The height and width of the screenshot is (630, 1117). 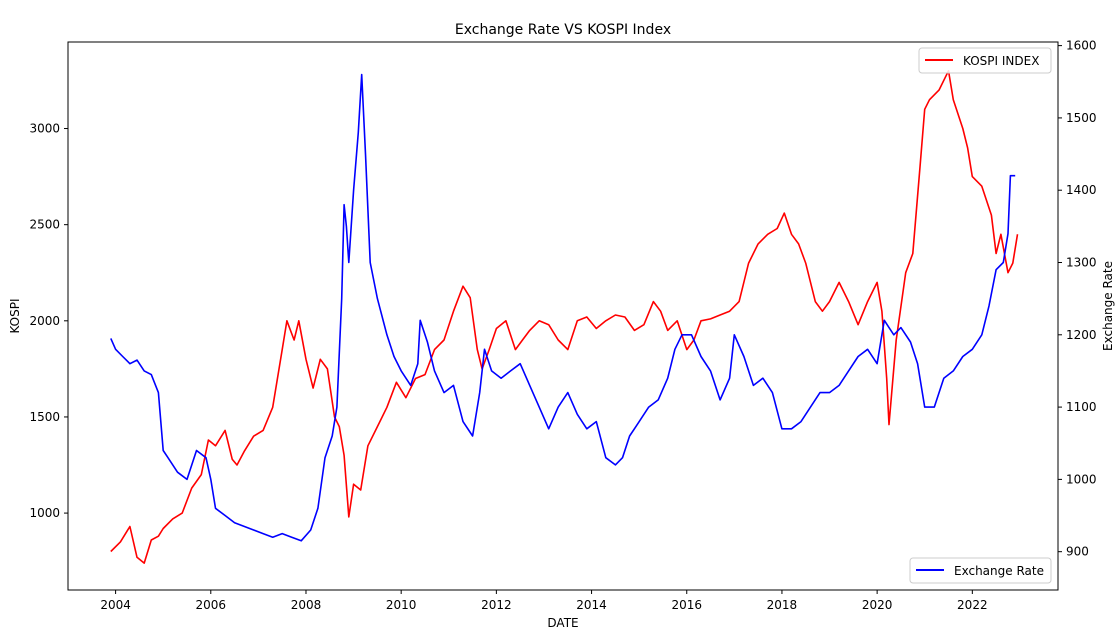 What do you see at coordinates (782, 605) in the screenshot?
I see `x-tick-label: 2018` at bounding box center [782, 605].